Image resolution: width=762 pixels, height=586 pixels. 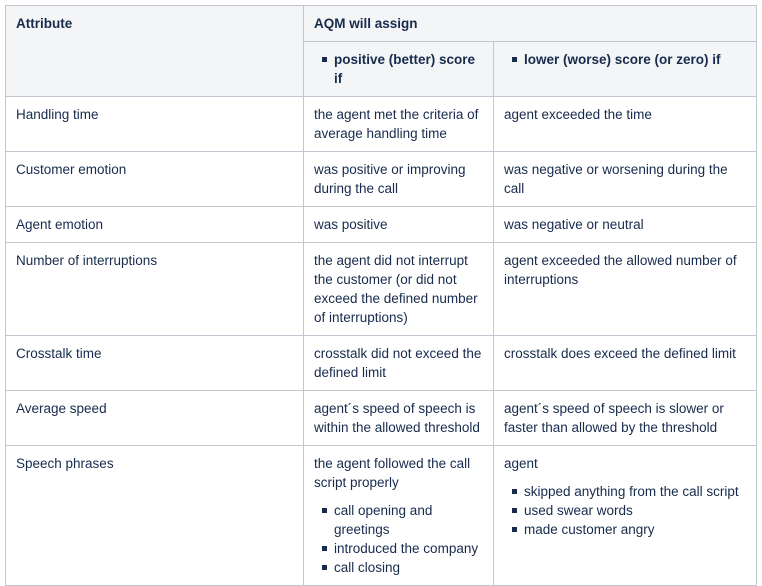 What do you see at coordinates (402, 520) in the screenshot?
I see `list-item: call opening and greetings` at bounding box center [402, 520].